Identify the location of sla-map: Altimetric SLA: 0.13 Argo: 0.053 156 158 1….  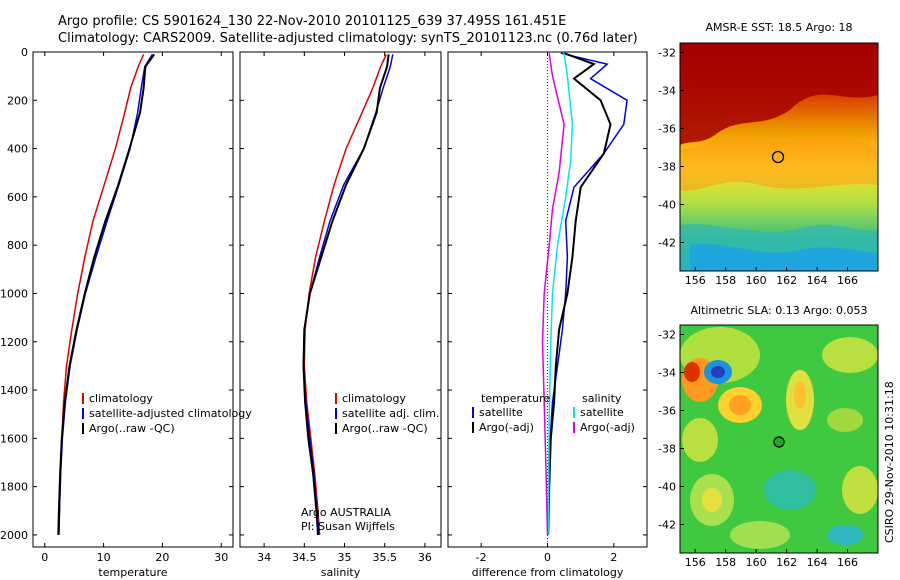
(768, 437).